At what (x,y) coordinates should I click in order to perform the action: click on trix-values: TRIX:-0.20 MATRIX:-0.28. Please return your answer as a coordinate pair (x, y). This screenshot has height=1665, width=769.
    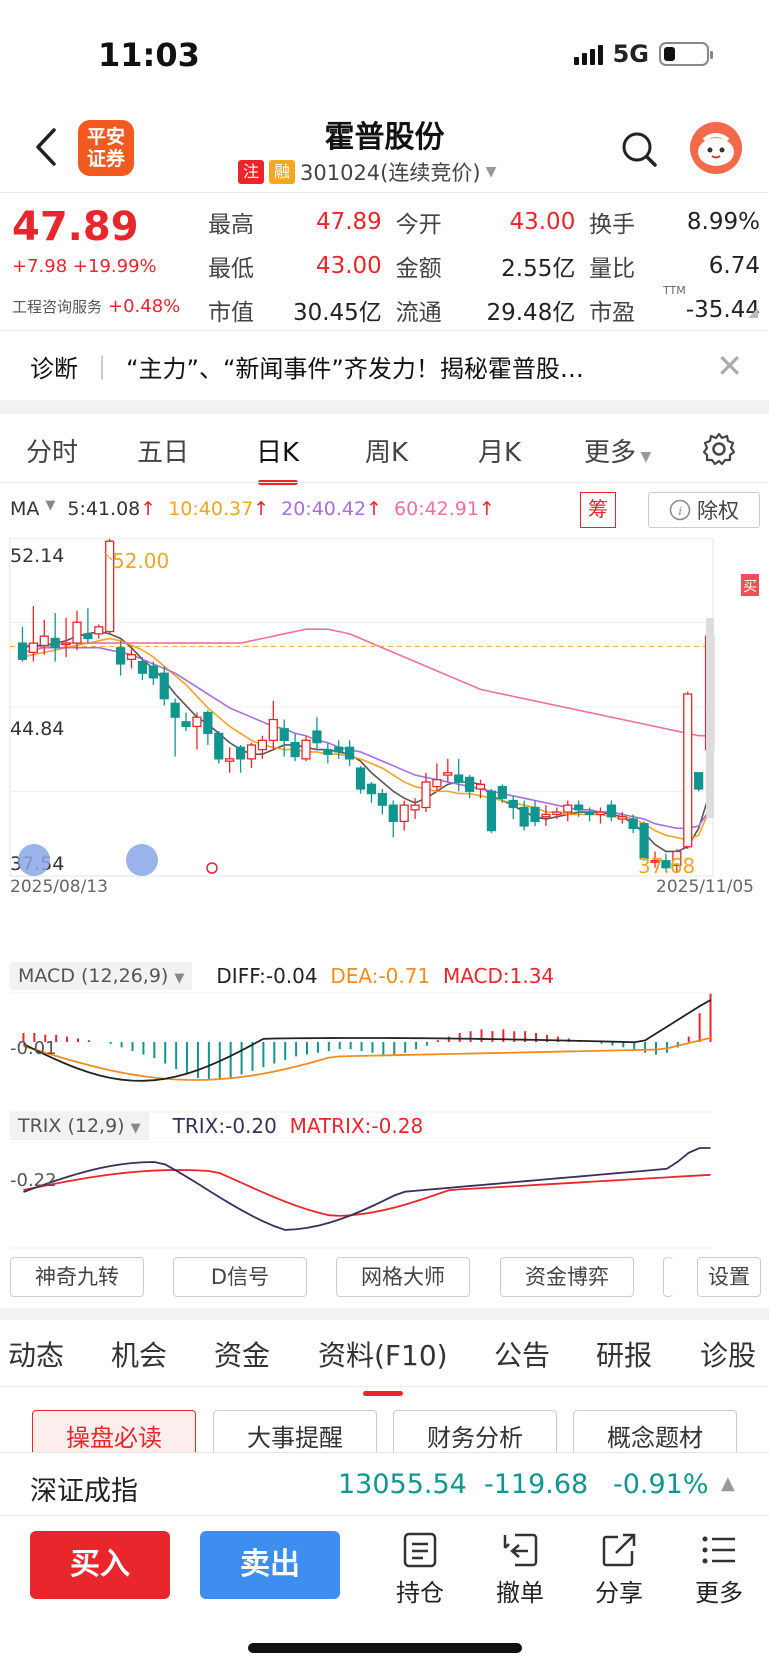
    Looking at the image, I should click on (298, 1126).